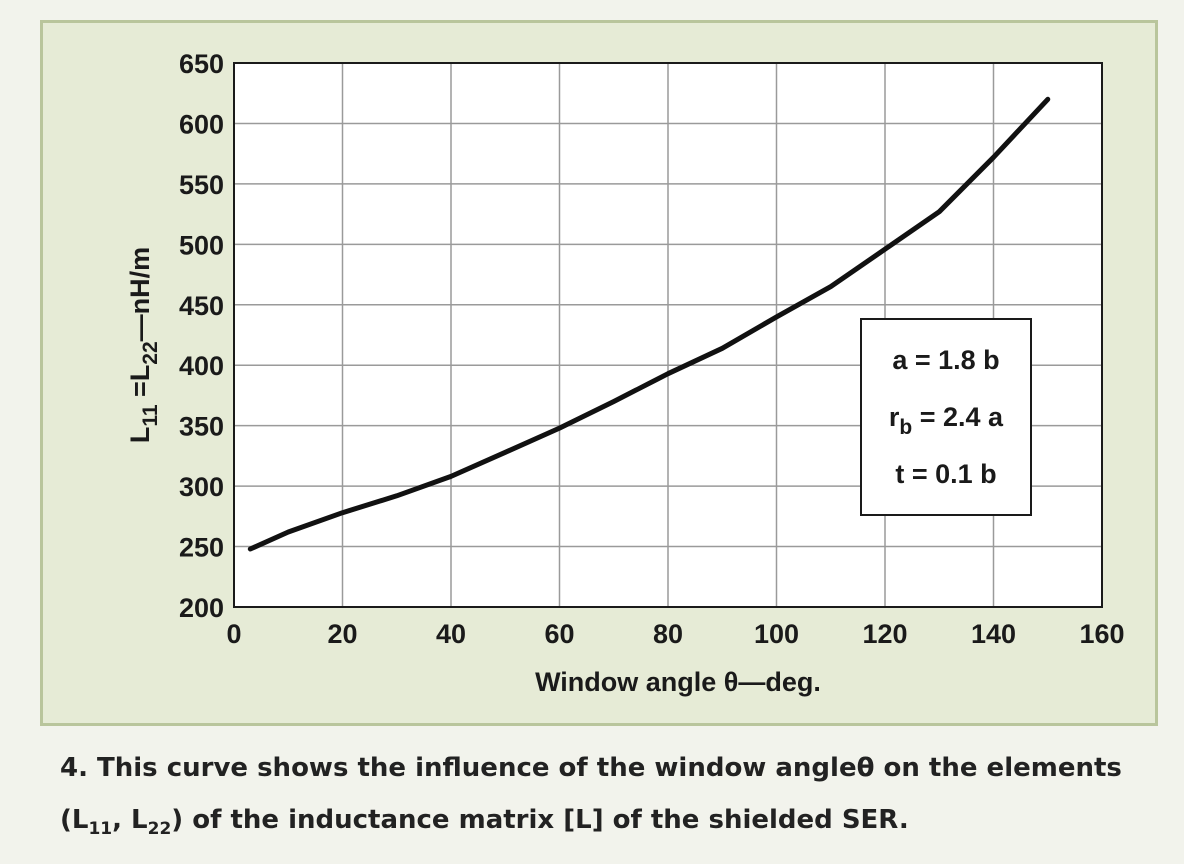 This screenshot has height=864, width=1184. What do you see at coordinates (201, 608) in the screenshot?
I see `y-tick-label: 200` at bounding box center [201, 608].